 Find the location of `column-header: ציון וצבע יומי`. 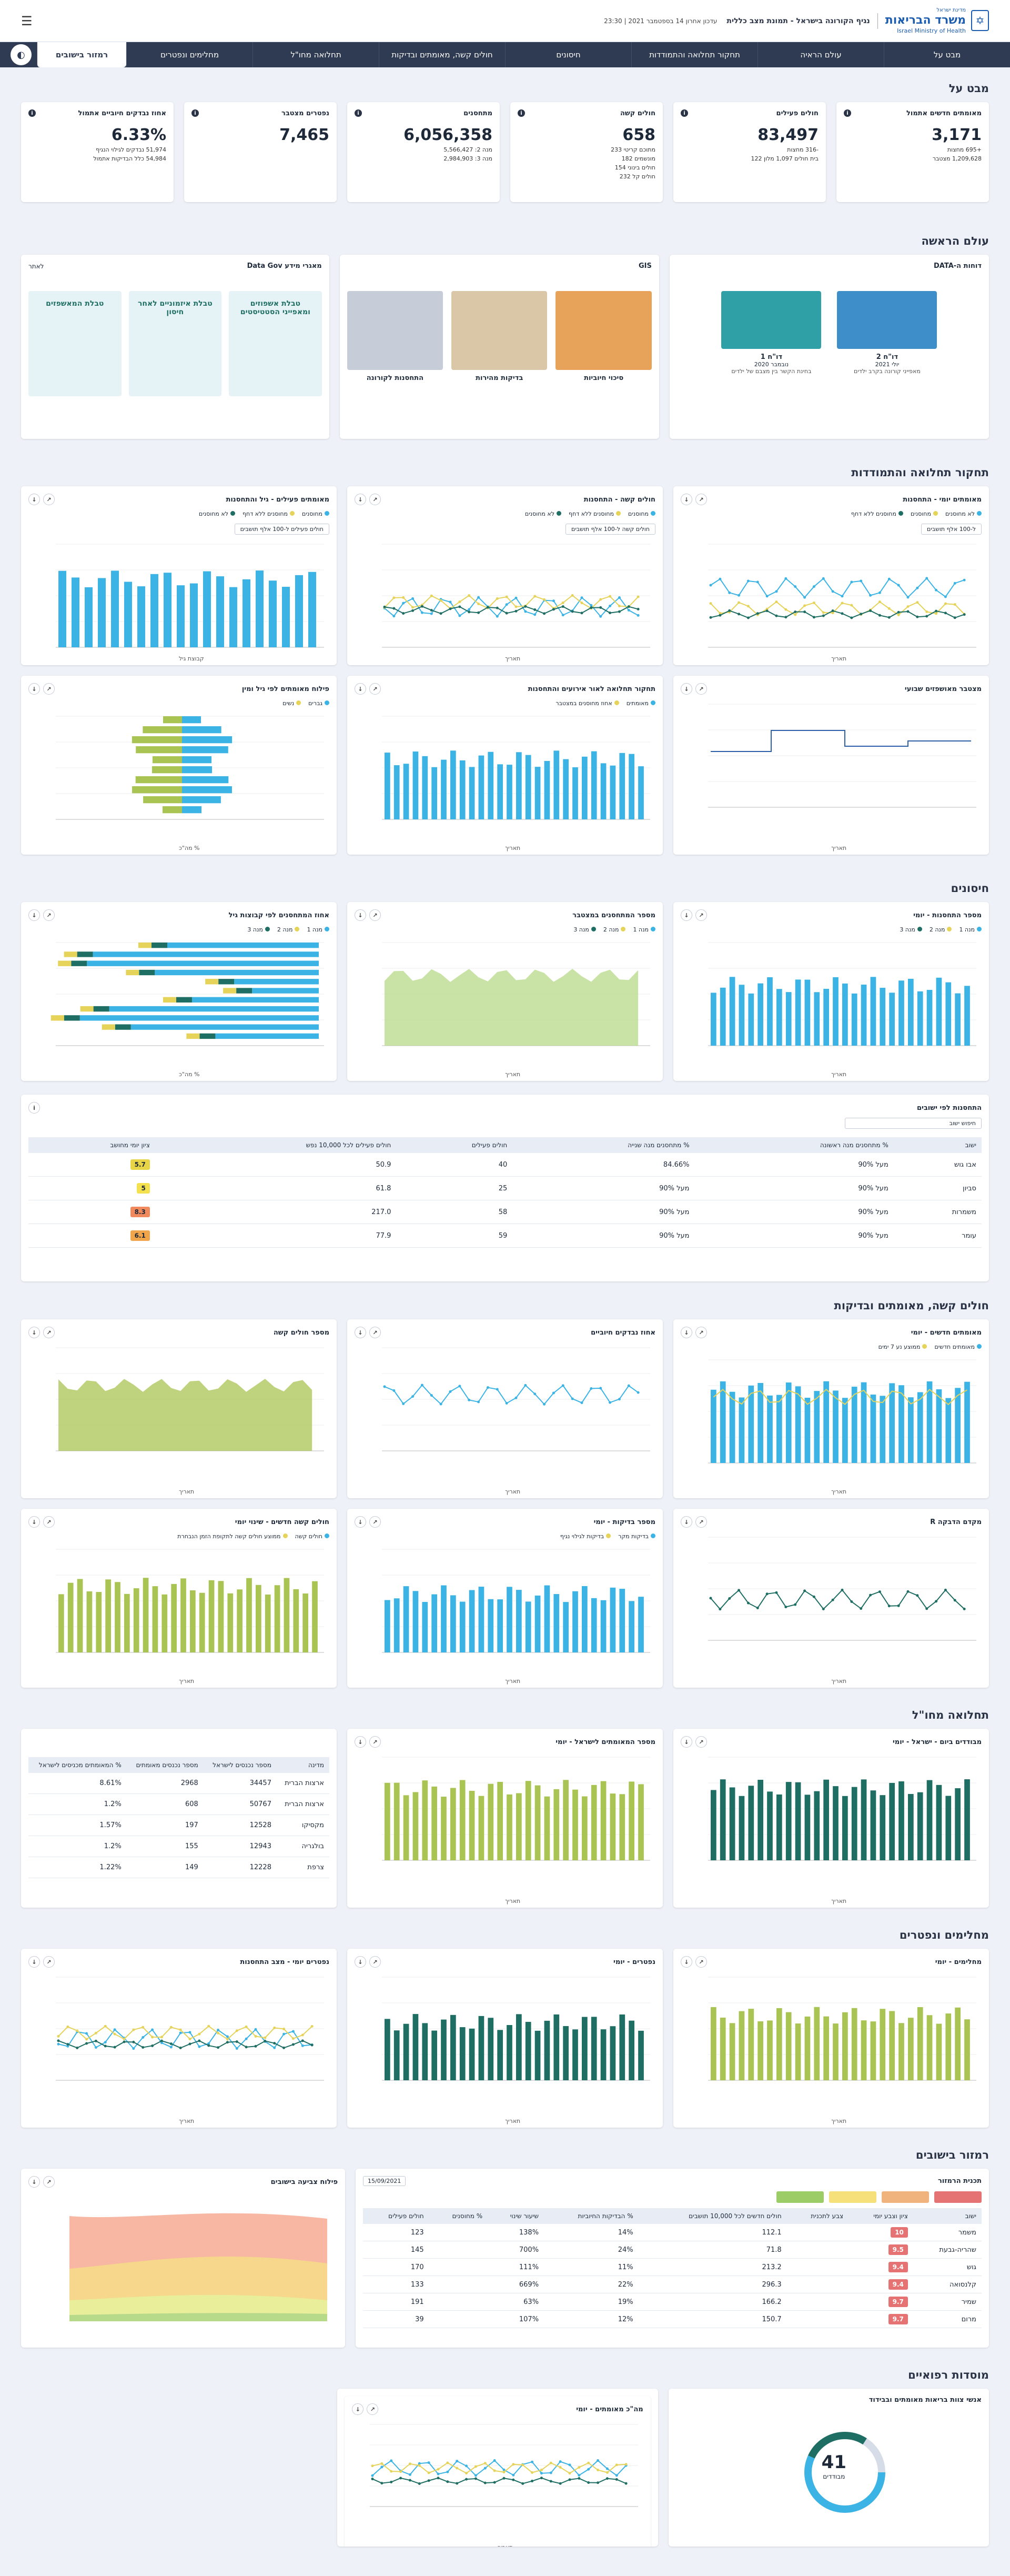

column-header: ציון וצבע יומי is located at coordinates (881, 2216).